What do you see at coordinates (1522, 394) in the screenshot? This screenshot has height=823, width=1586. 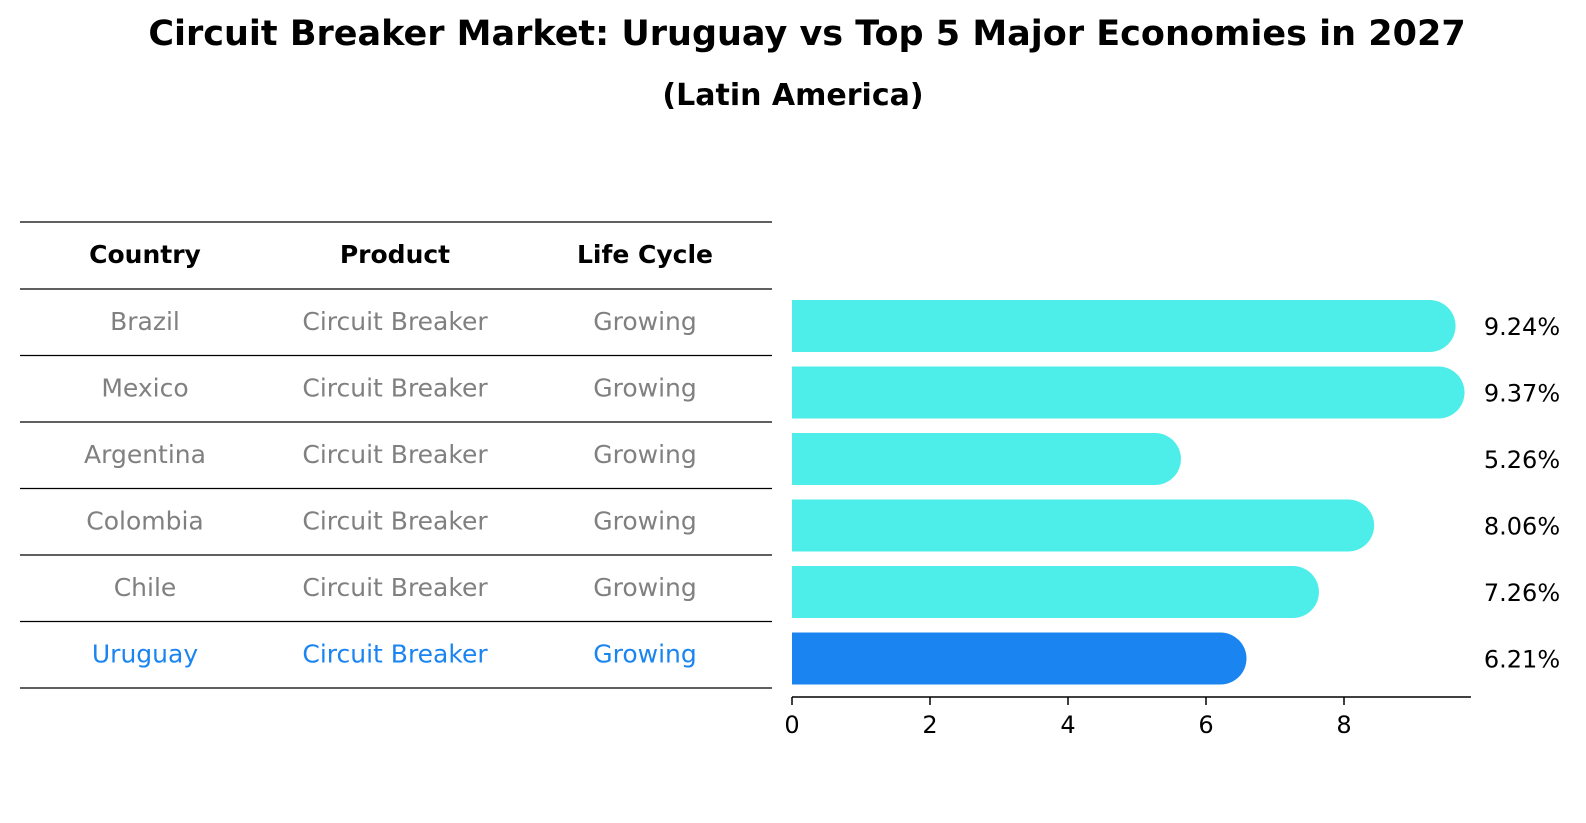 I see `data-label: 9.37%` at bounding box center [1522, 394].